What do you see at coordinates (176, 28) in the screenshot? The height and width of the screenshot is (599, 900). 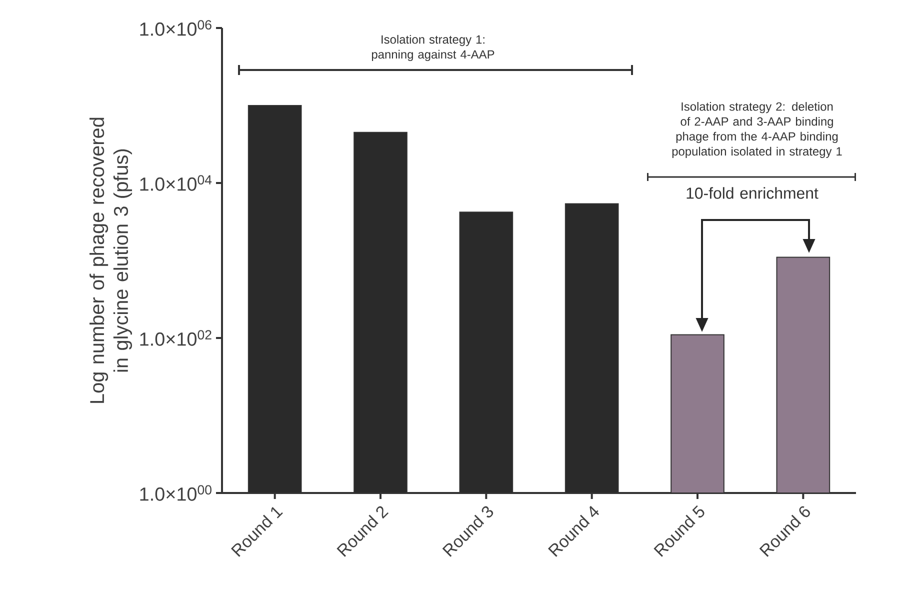 I see `y-tick-label: 1.0×10$^{06}$` at bounding box center [176, 28].